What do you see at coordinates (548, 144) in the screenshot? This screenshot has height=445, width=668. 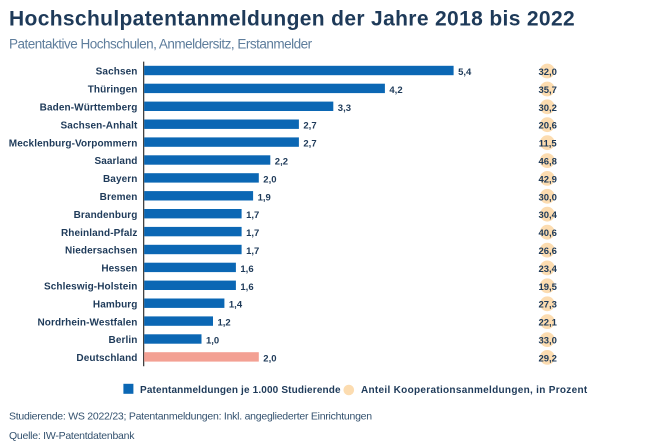 I see `svg-text: 11,5` at bounding box center [548, 144].